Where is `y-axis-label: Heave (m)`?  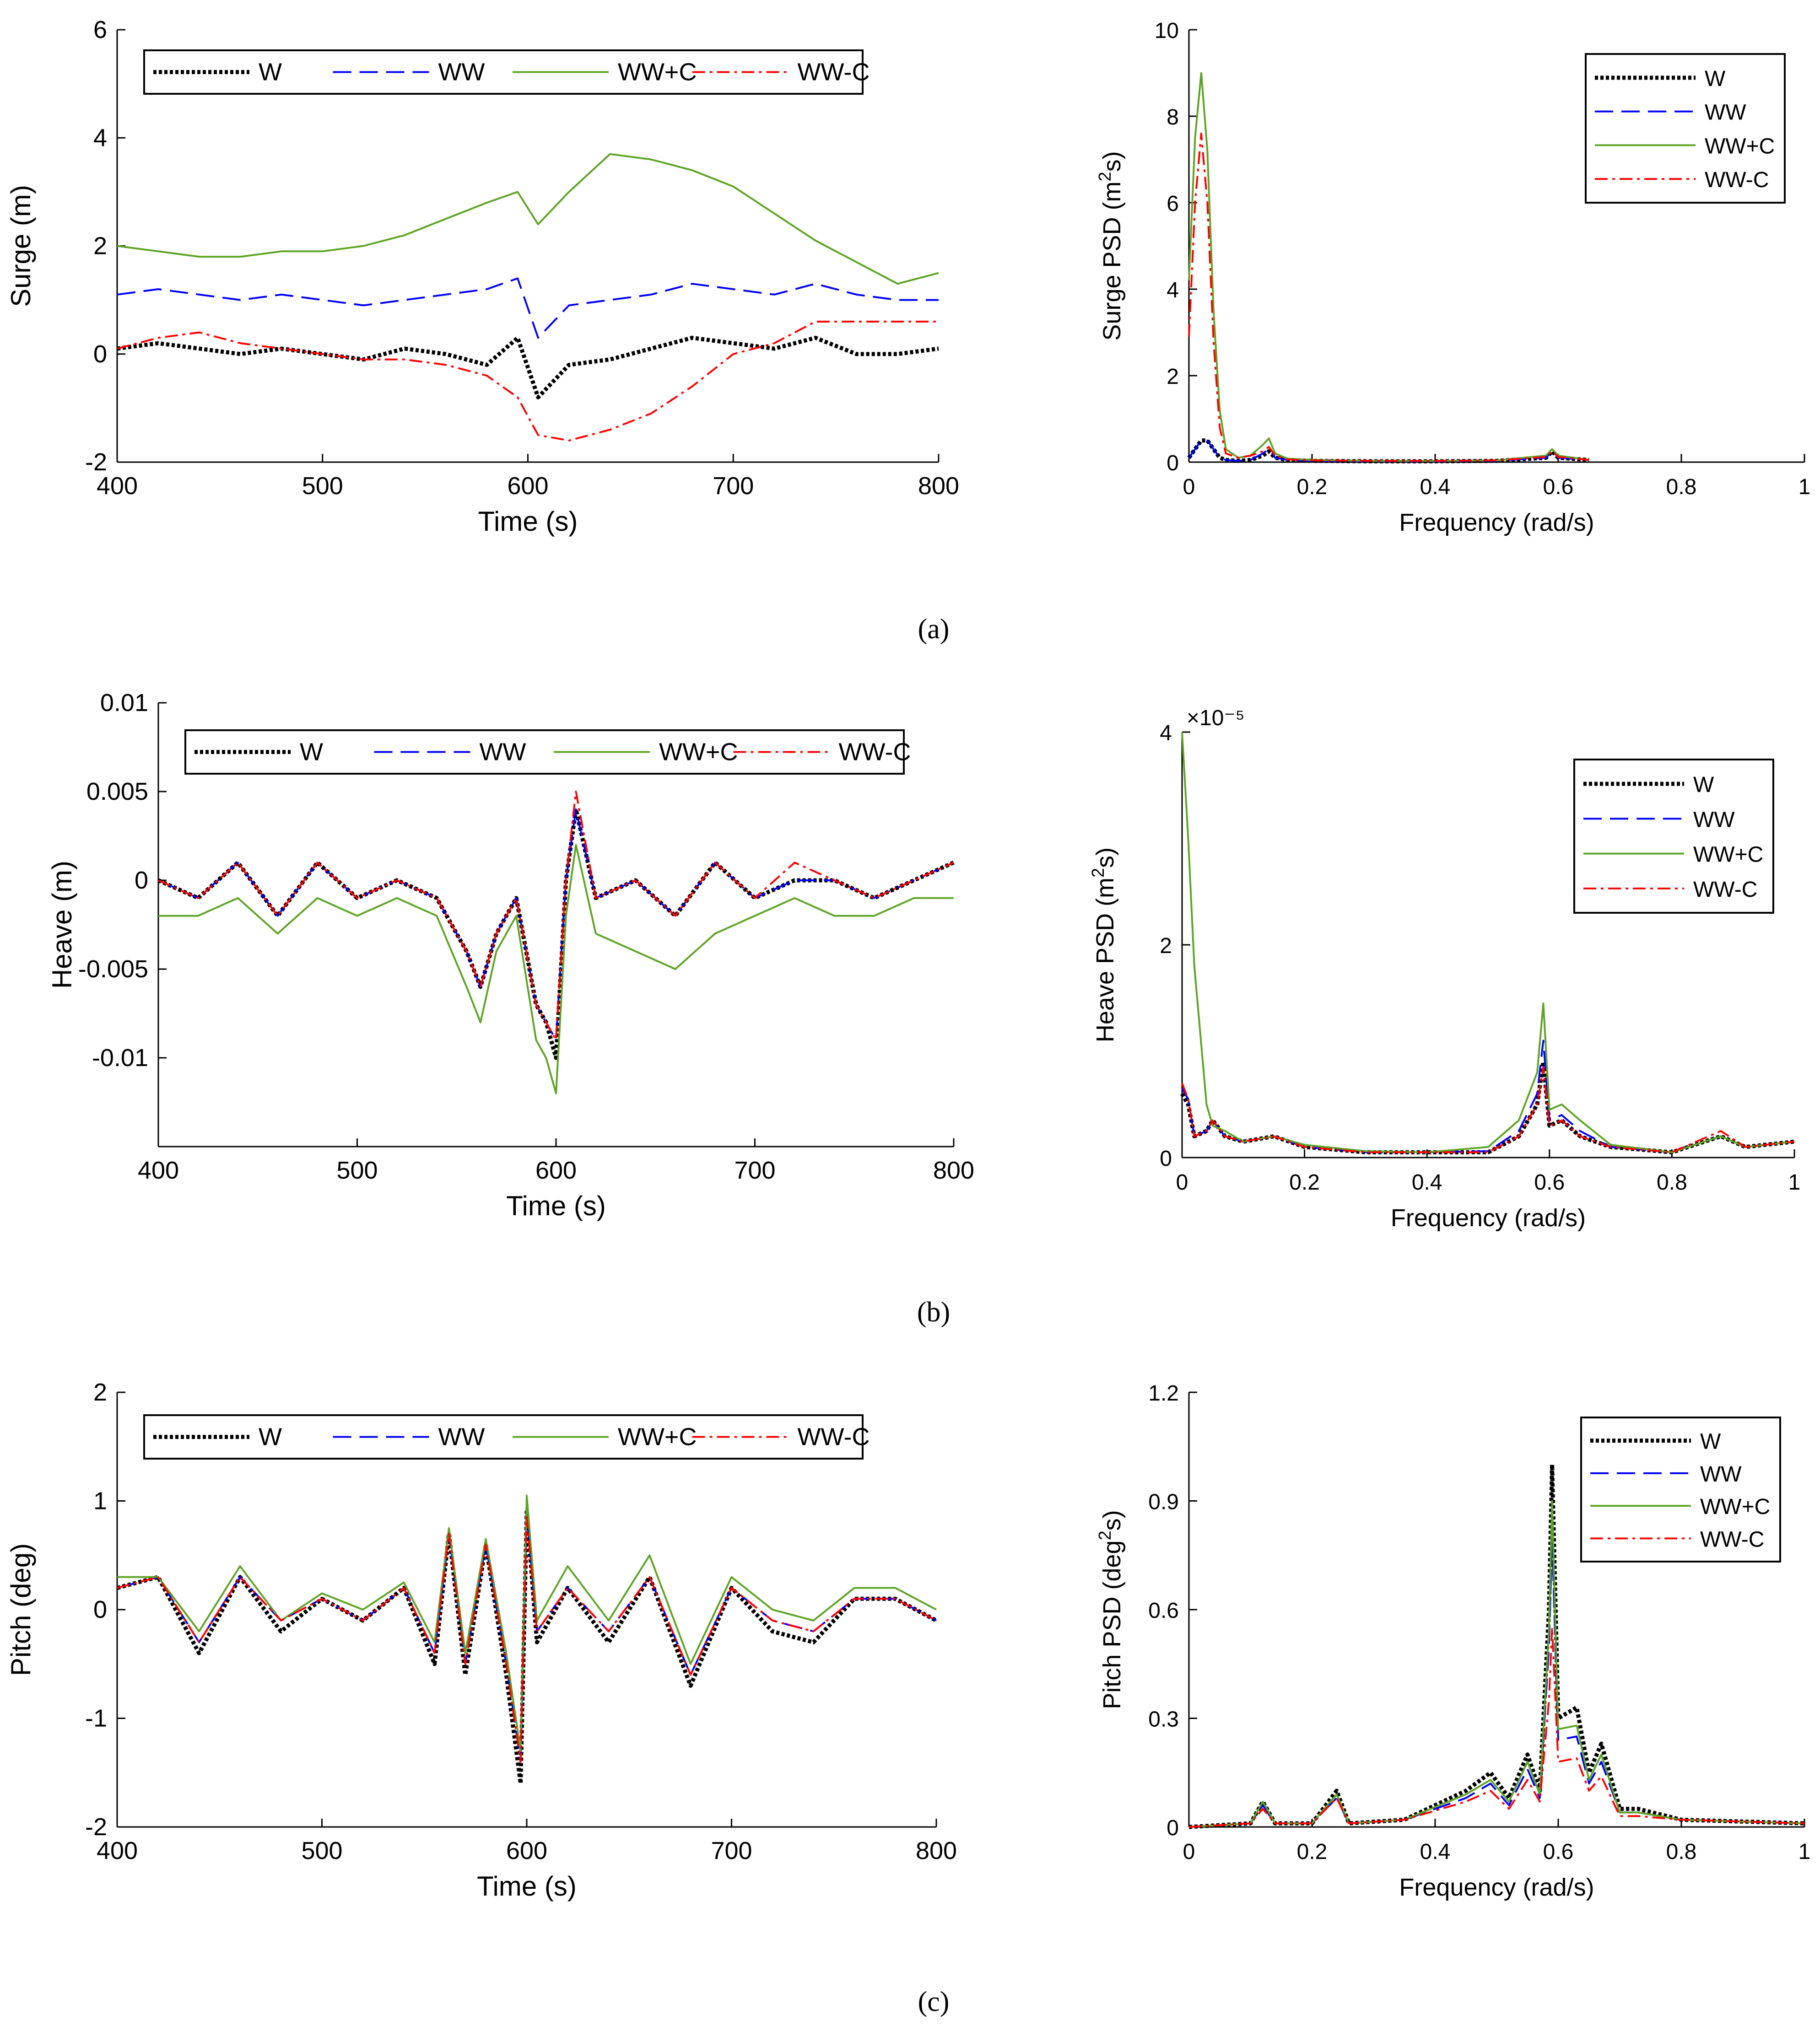 y-axis-label: Heave (m) is located at coordinates (62, 925).